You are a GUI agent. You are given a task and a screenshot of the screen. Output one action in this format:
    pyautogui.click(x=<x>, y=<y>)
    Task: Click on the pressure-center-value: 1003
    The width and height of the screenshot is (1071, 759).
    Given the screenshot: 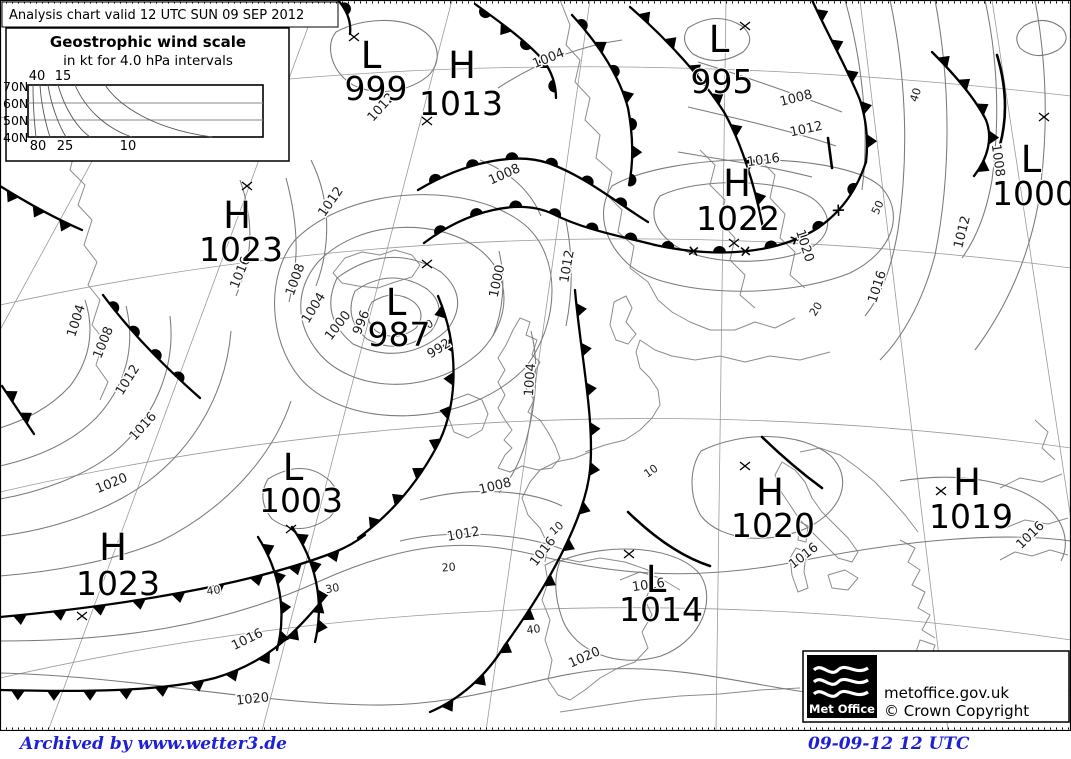 What is the action you would take?
    pyautogui.click(x=301, y=500)
    